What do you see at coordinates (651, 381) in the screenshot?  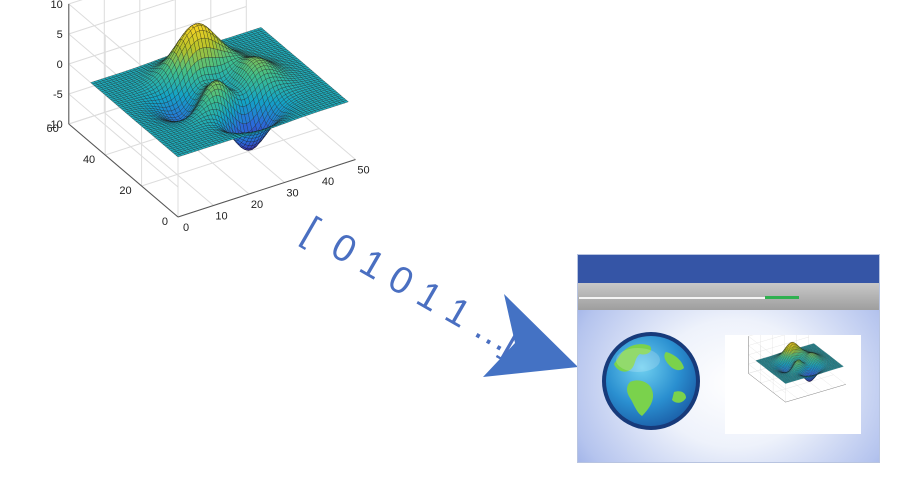 I see `globe-icon` at bounding box center [651, 381].